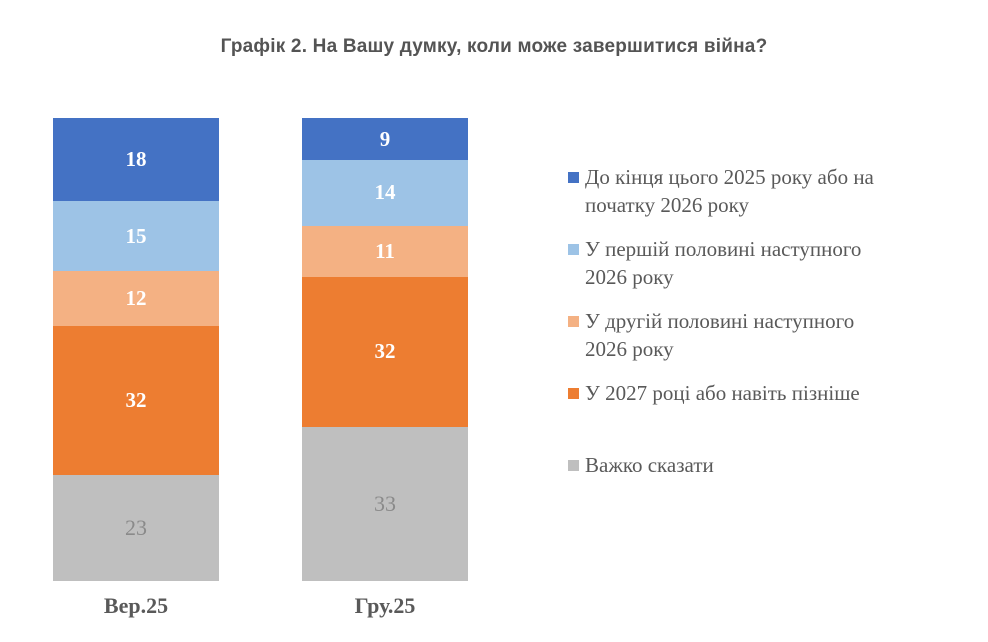 This screenshot has height=642, width=988. I want to click on bar-segment: 23, so click(136, 527).